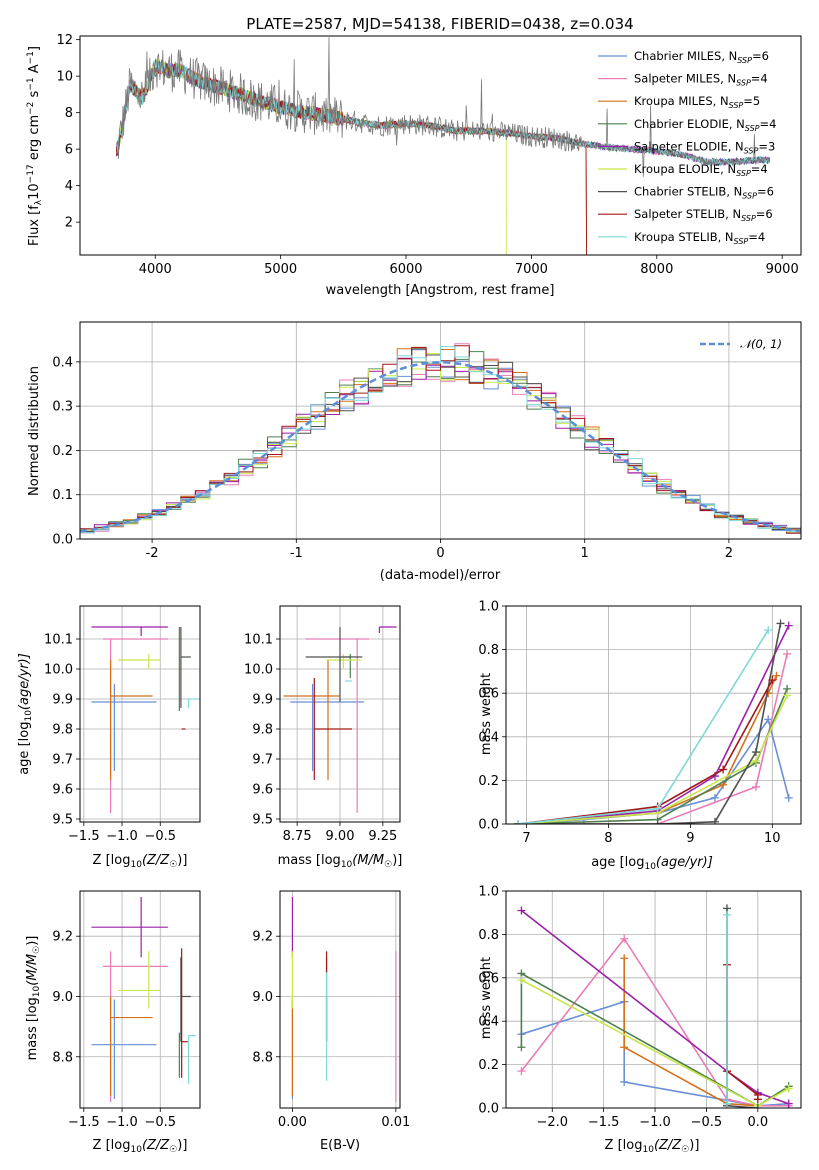 Image resolution: width=819 pixels, height=1170 pixels. Describe the element at coordinates (62, 495) in the screenshot. I see `y-tick-label: 0.1` at that location.